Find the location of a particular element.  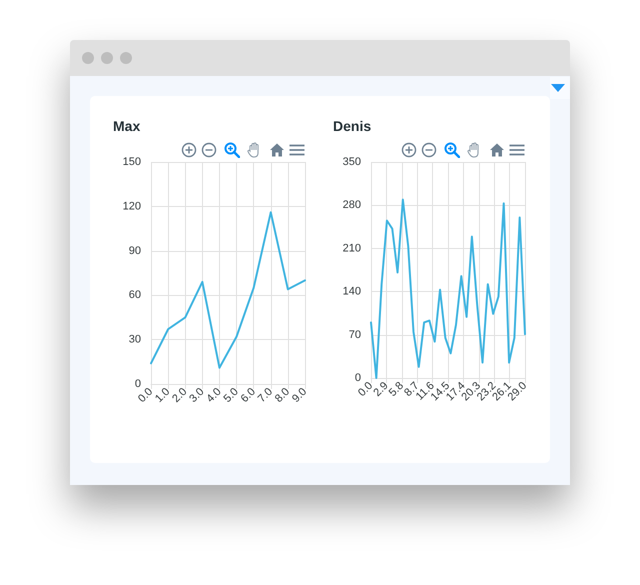

chart-title: Denis is located at coordinates (352, 126).